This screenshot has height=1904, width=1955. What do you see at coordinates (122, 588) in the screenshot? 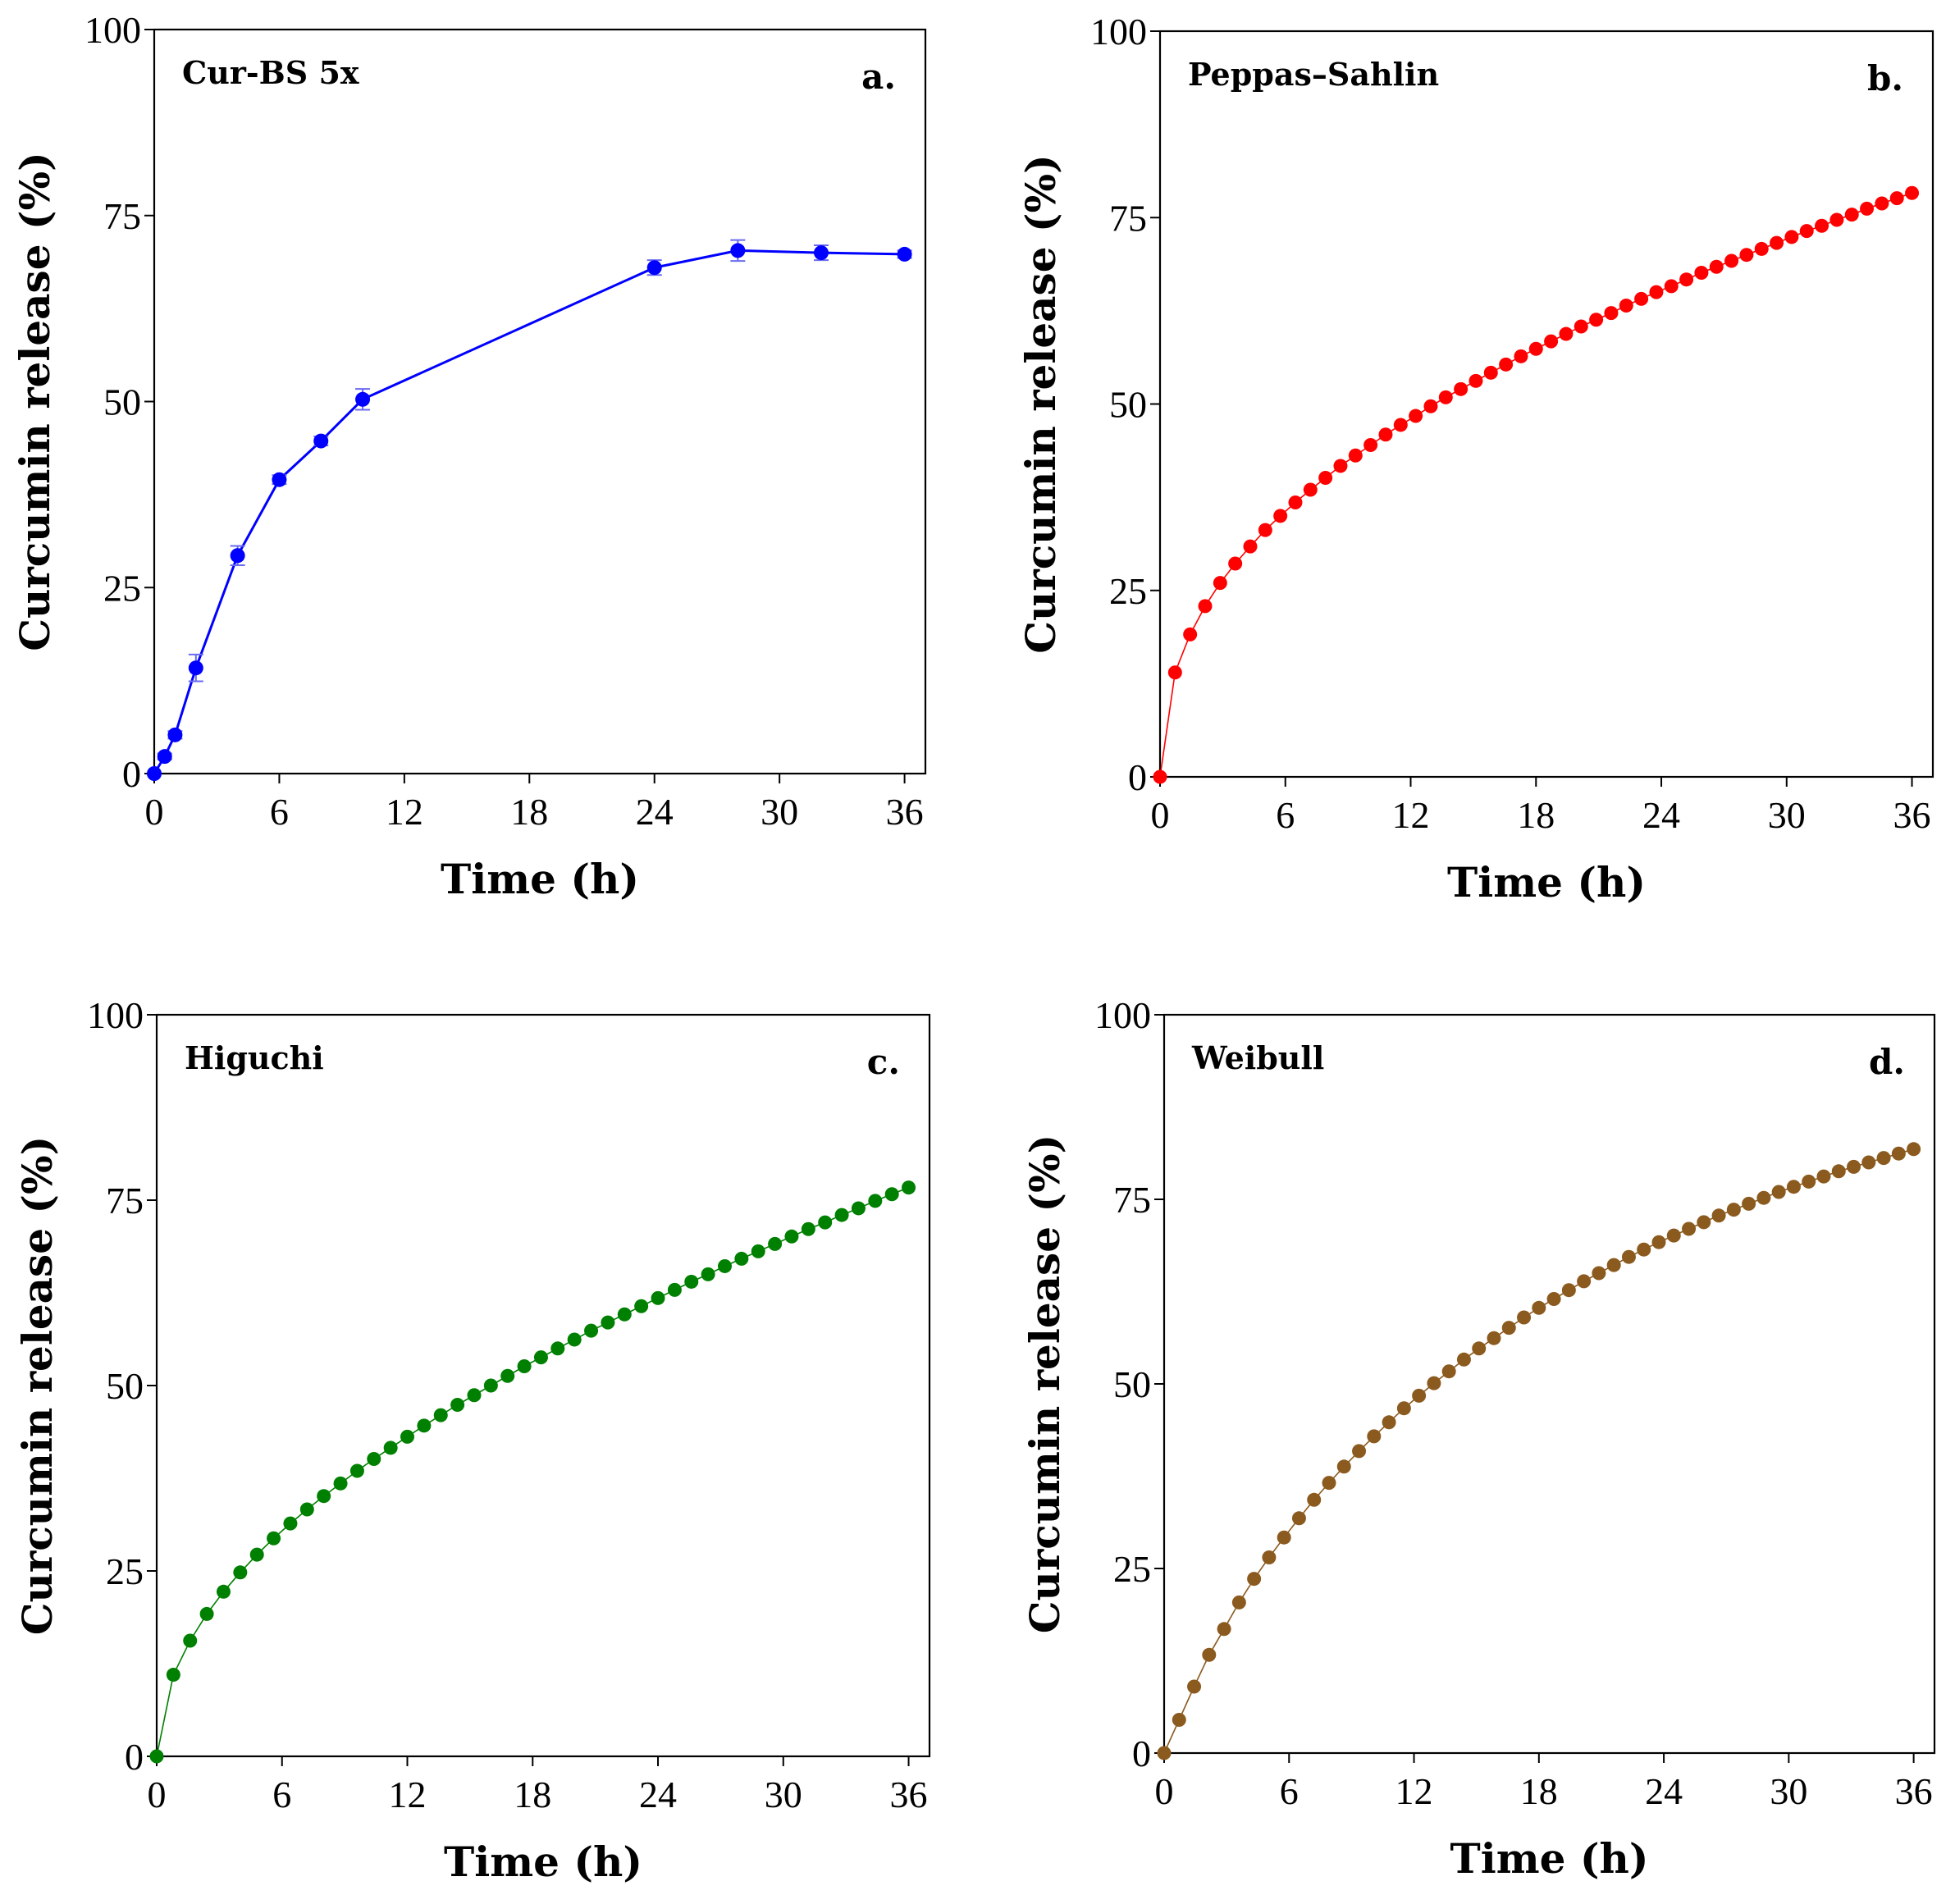
I see `y-tick-label: 25` at bounding box center [122, 588].